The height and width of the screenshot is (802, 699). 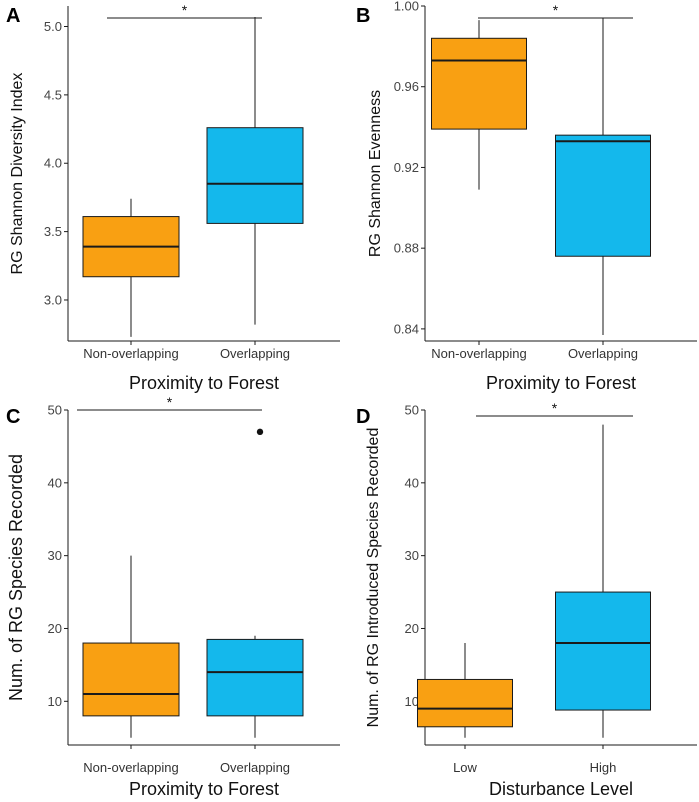 I want to click on panel-label-a: A, so click(x=13, y=16).